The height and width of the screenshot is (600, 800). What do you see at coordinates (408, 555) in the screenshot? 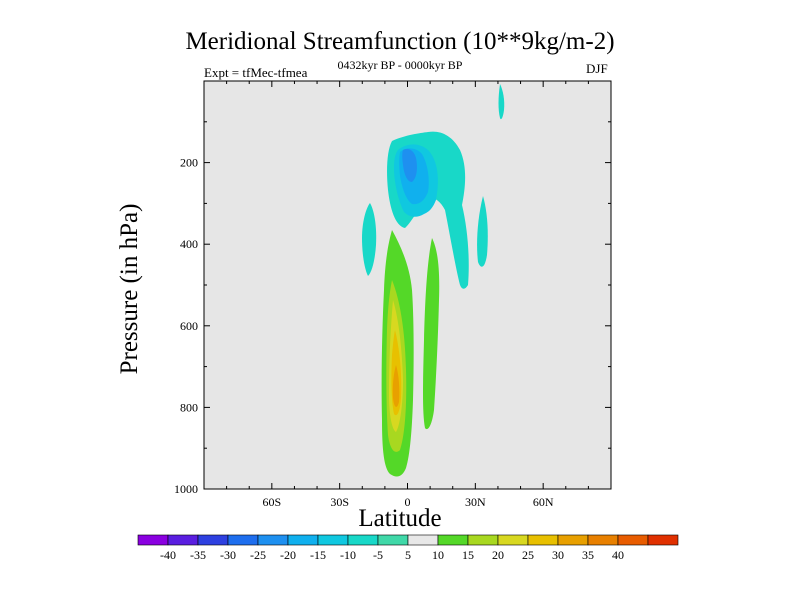
I see `colorbar-label: 5` at bounding box center [408, 555].